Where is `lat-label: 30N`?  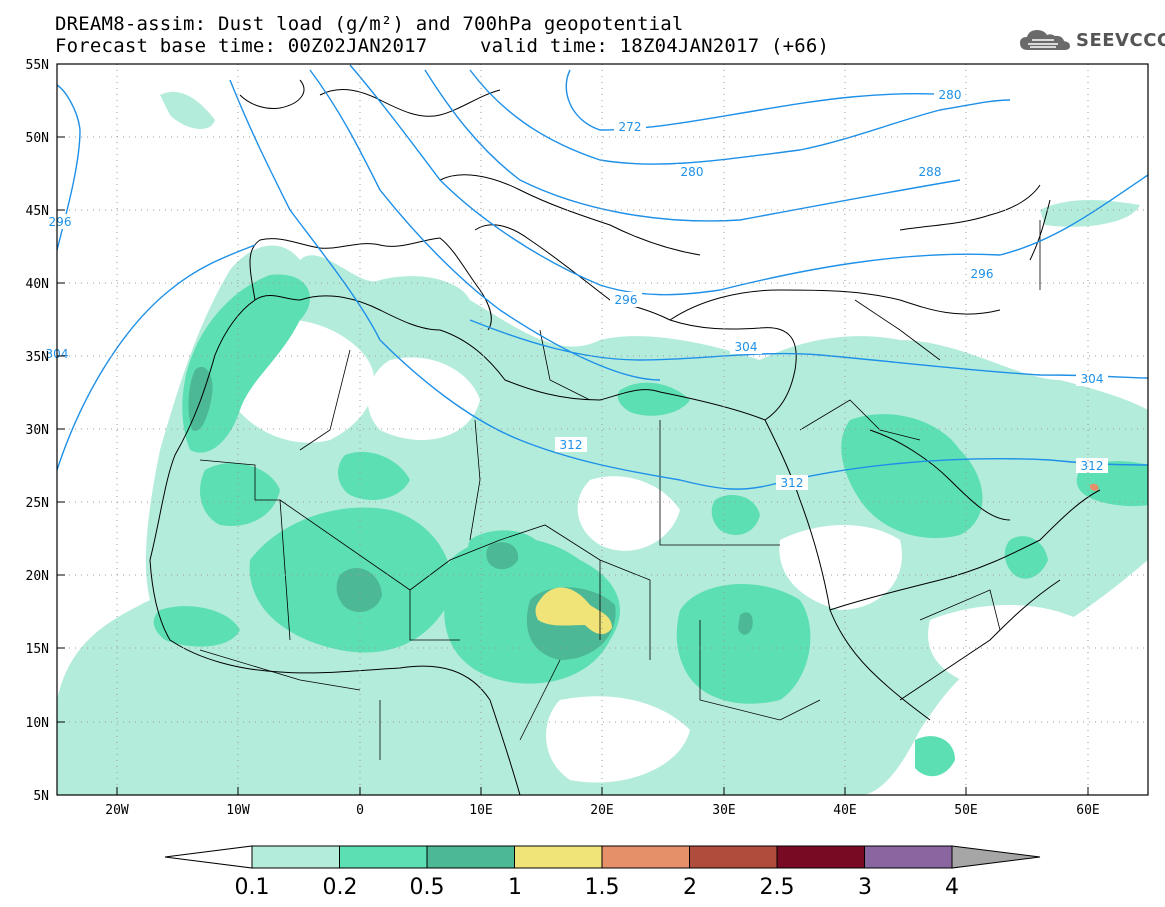 lat-label: 30N is located at coordinates (37, 430).